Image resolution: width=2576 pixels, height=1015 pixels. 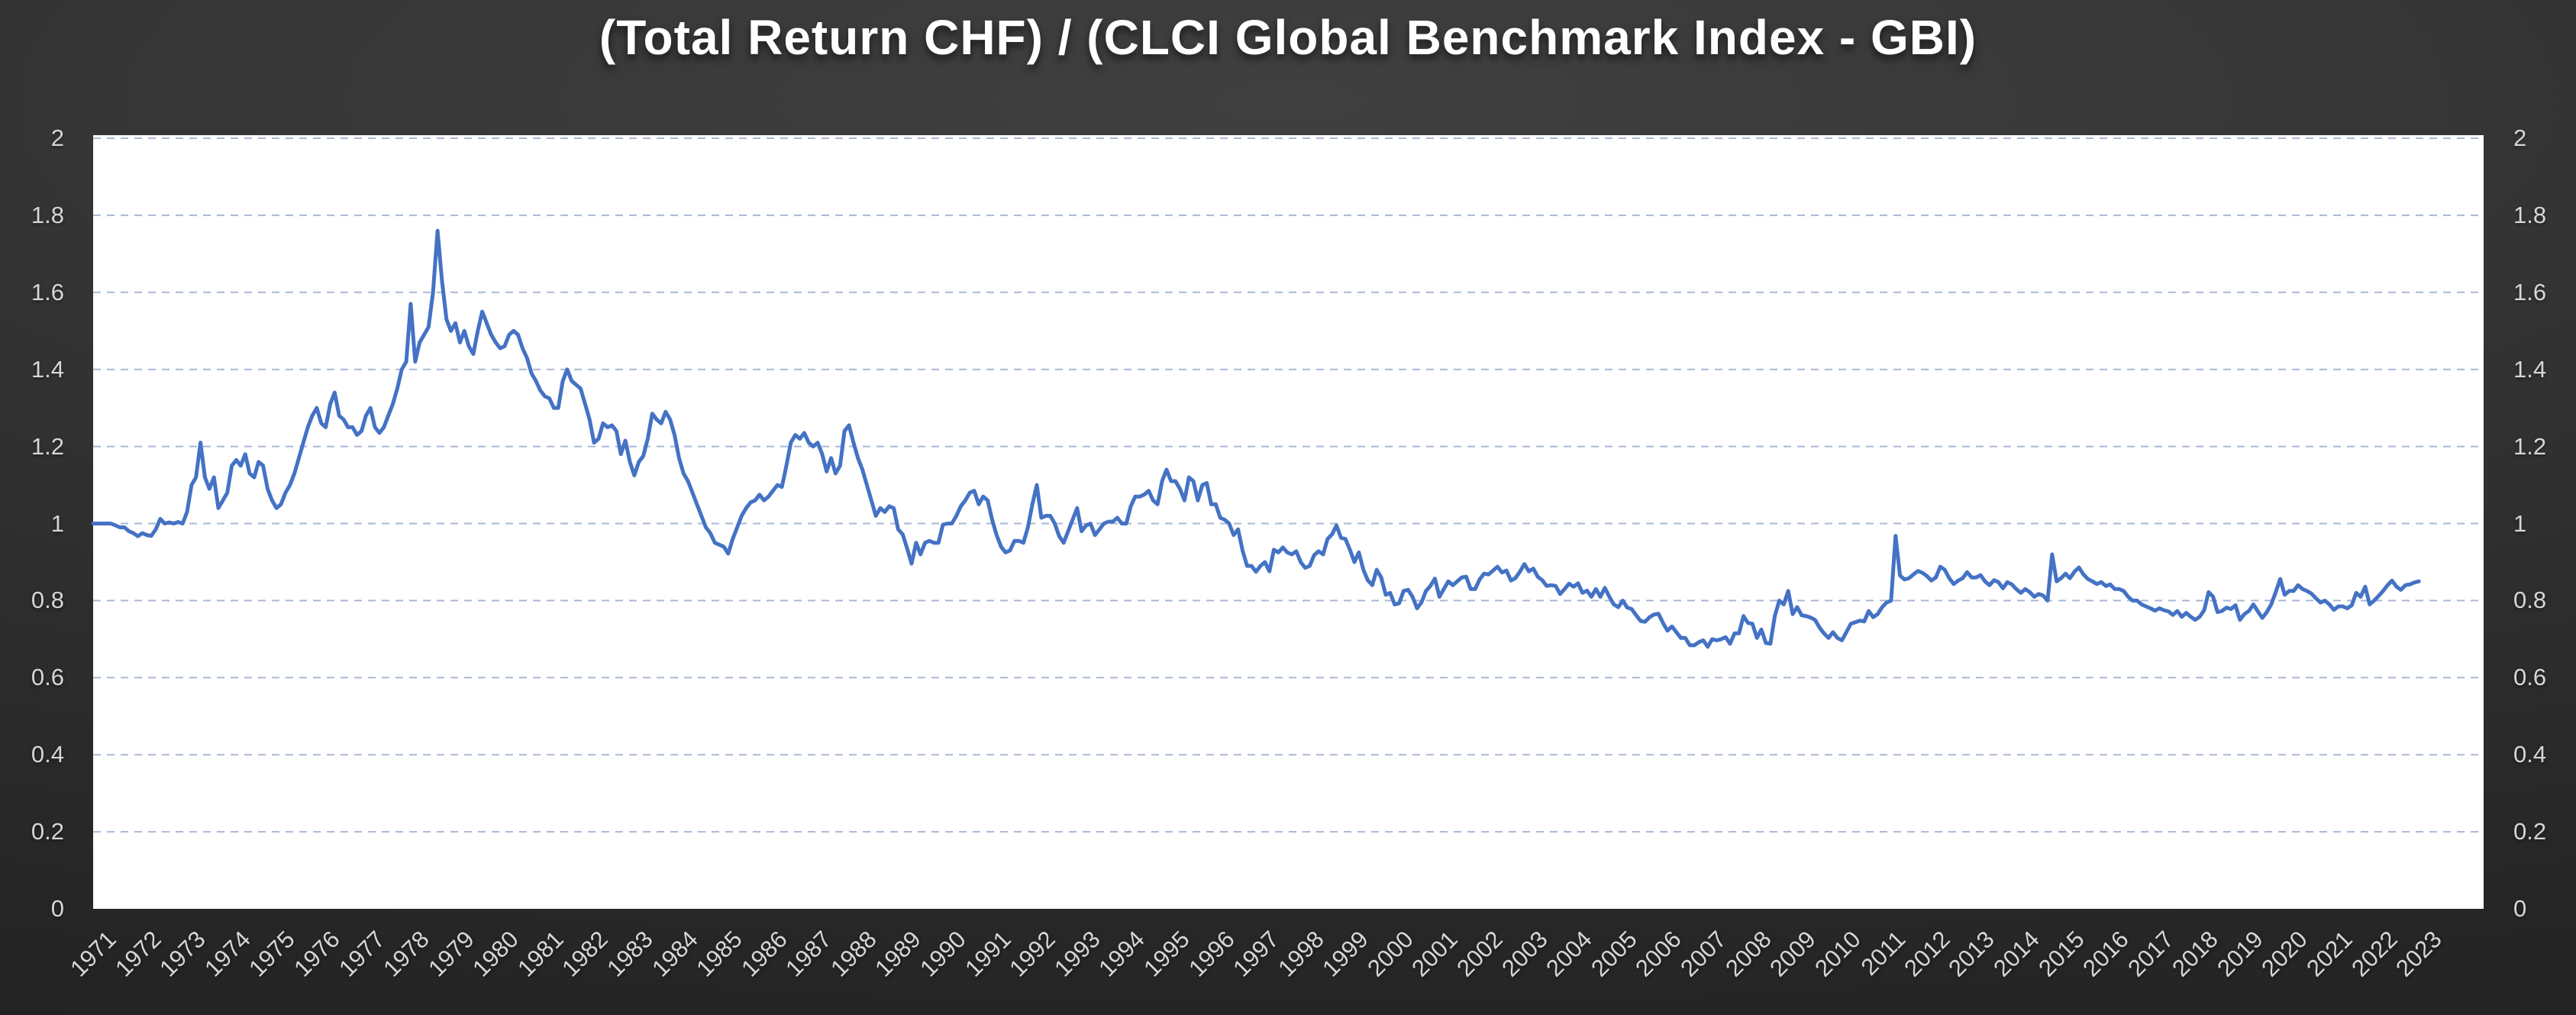 What do you see at coordinates (2520, 909) in the screenshot?
I see `y-axis-tick-label-right: 0` at bounding box center [2520, 909].